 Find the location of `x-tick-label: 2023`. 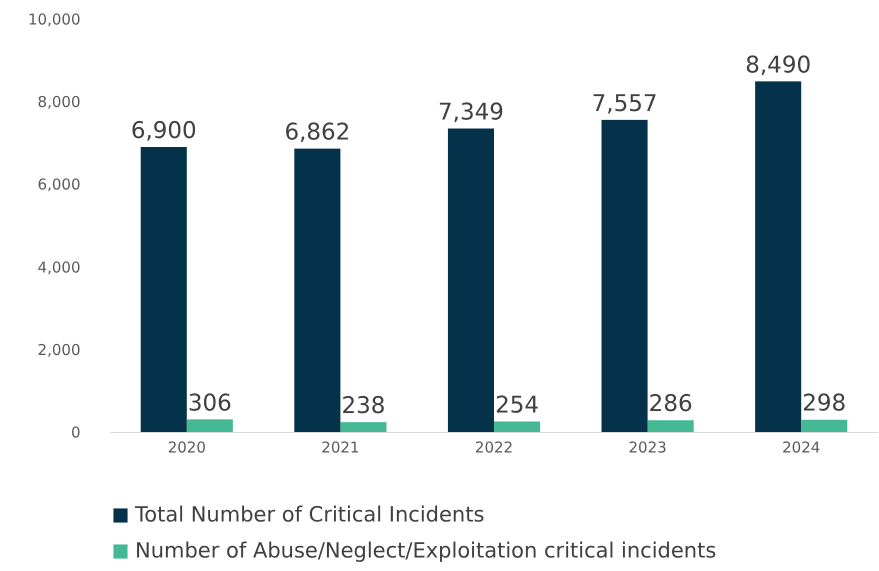

x-tick-label: 2023 is located at coordinates (647, 447).